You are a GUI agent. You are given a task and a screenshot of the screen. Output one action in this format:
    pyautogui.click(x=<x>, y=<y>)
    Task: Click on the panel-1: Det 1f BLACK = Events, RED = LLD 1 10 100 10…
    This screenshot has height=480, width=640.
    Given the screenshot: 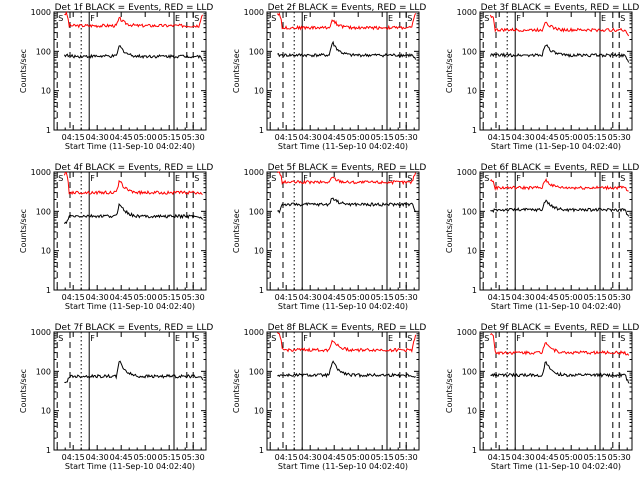 What is the action you would take?
    pyautogui.click(x=116, y=77)
    